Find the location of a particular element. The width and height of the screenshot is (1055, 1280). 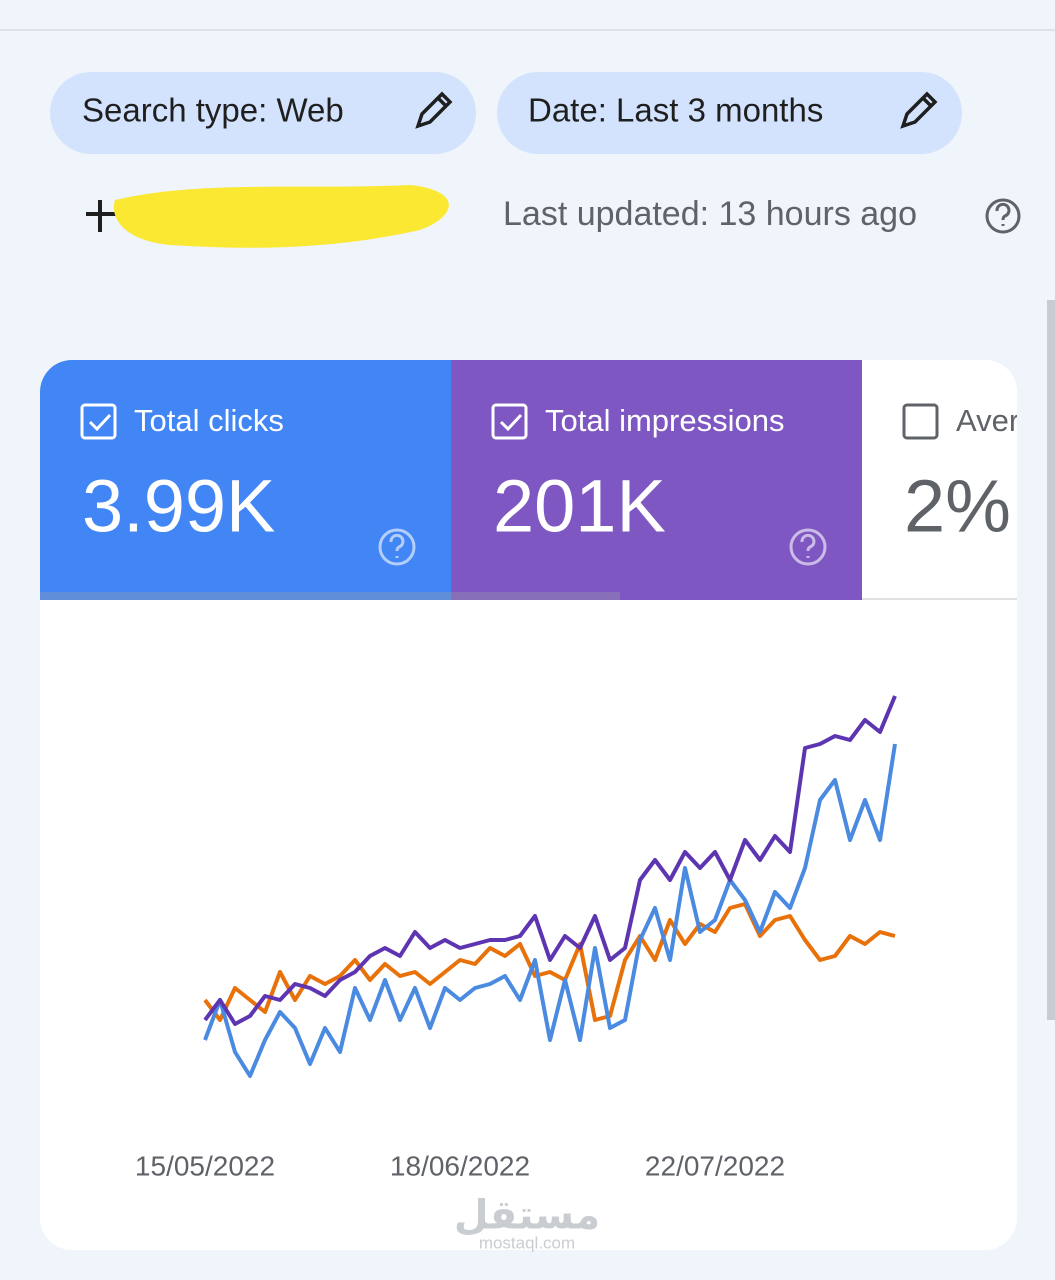

metric-label: Aver is located at coordinates (987, 420).